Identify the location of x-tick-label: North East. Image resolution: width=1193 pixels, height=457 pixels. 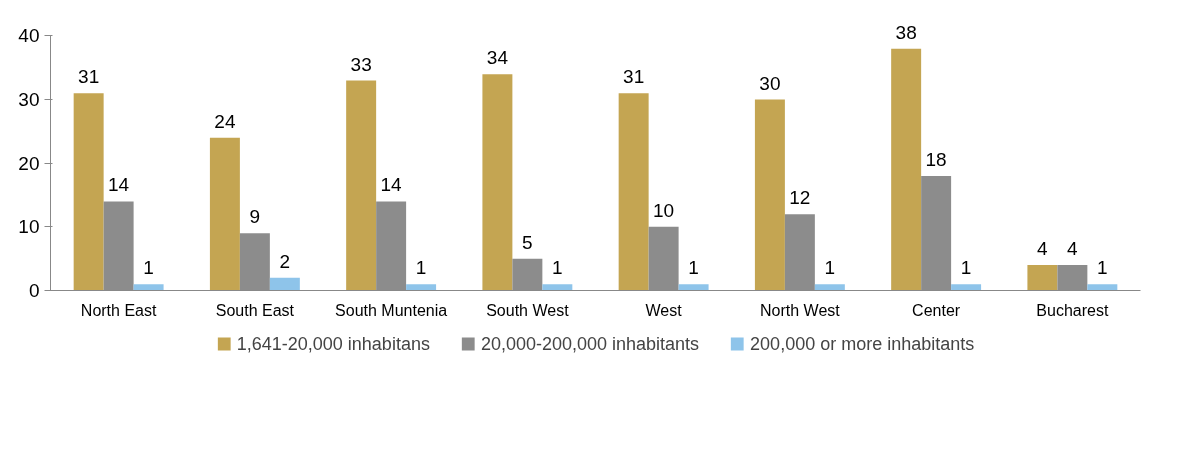
(118, 310).